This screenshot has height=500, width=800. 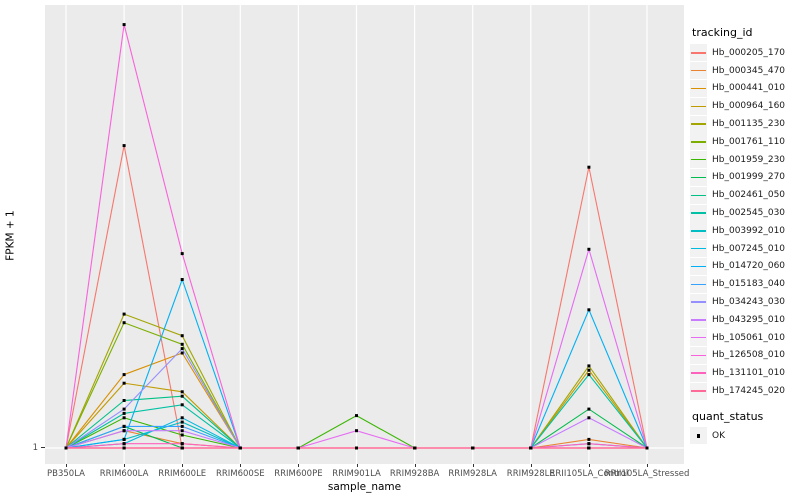 I want to click on legend-item-Hb_001999_270: Hb_001999_270, so click(x=745, y=177).